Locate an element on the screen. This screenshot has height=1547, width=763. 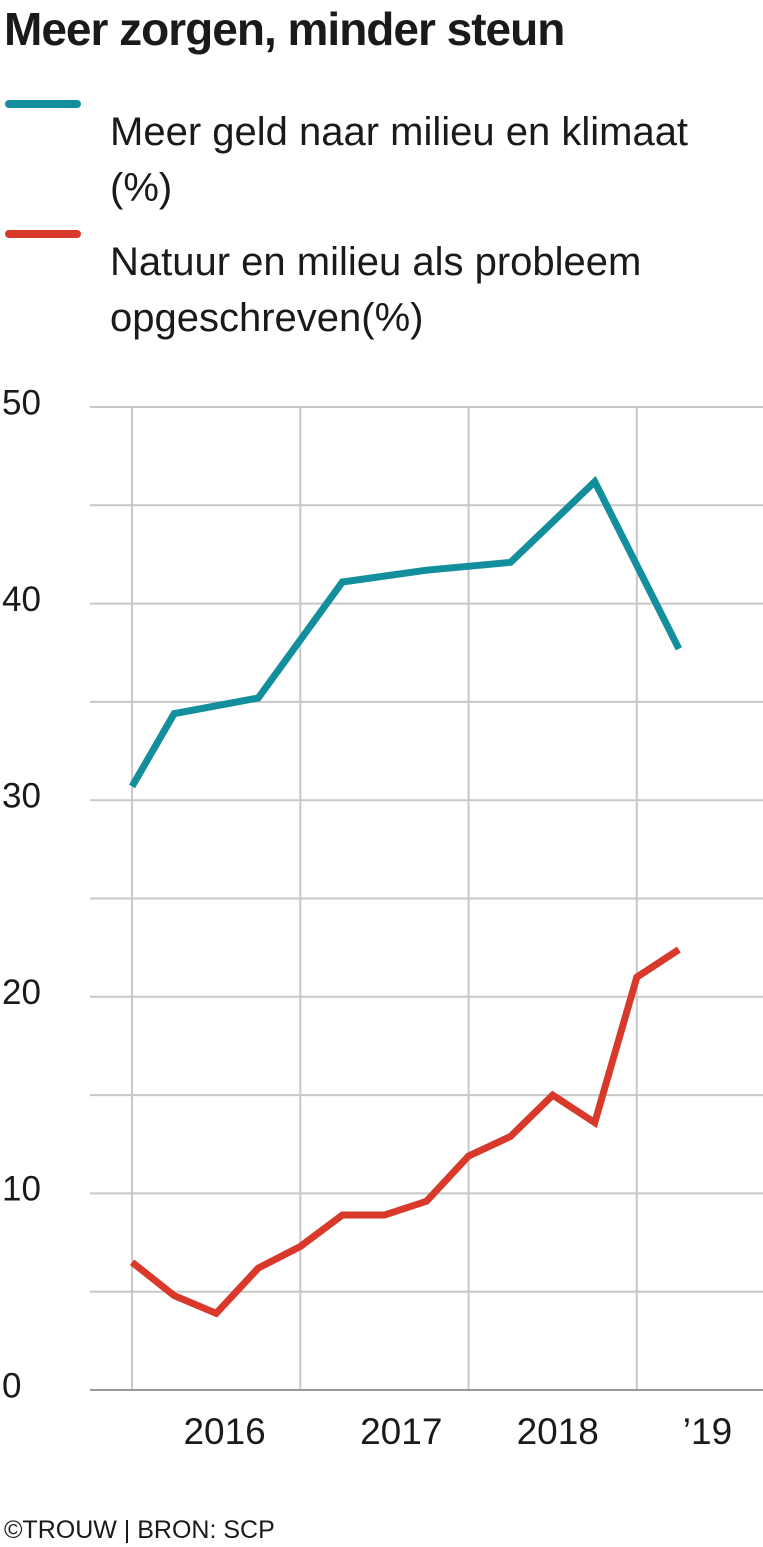
y-tick-label: 20 is located at coordinates (21, 992).